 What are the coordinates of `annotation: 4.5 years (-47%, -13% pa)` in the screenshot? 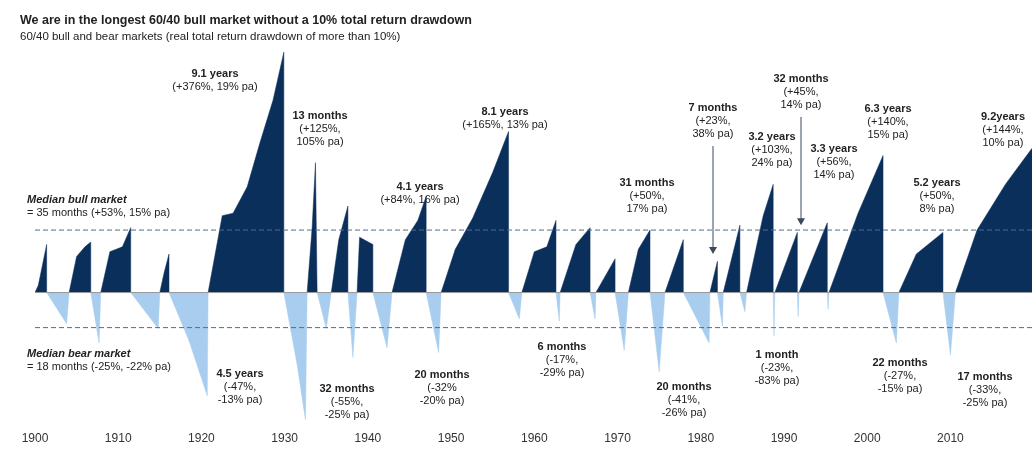 It's located at (240, 386).